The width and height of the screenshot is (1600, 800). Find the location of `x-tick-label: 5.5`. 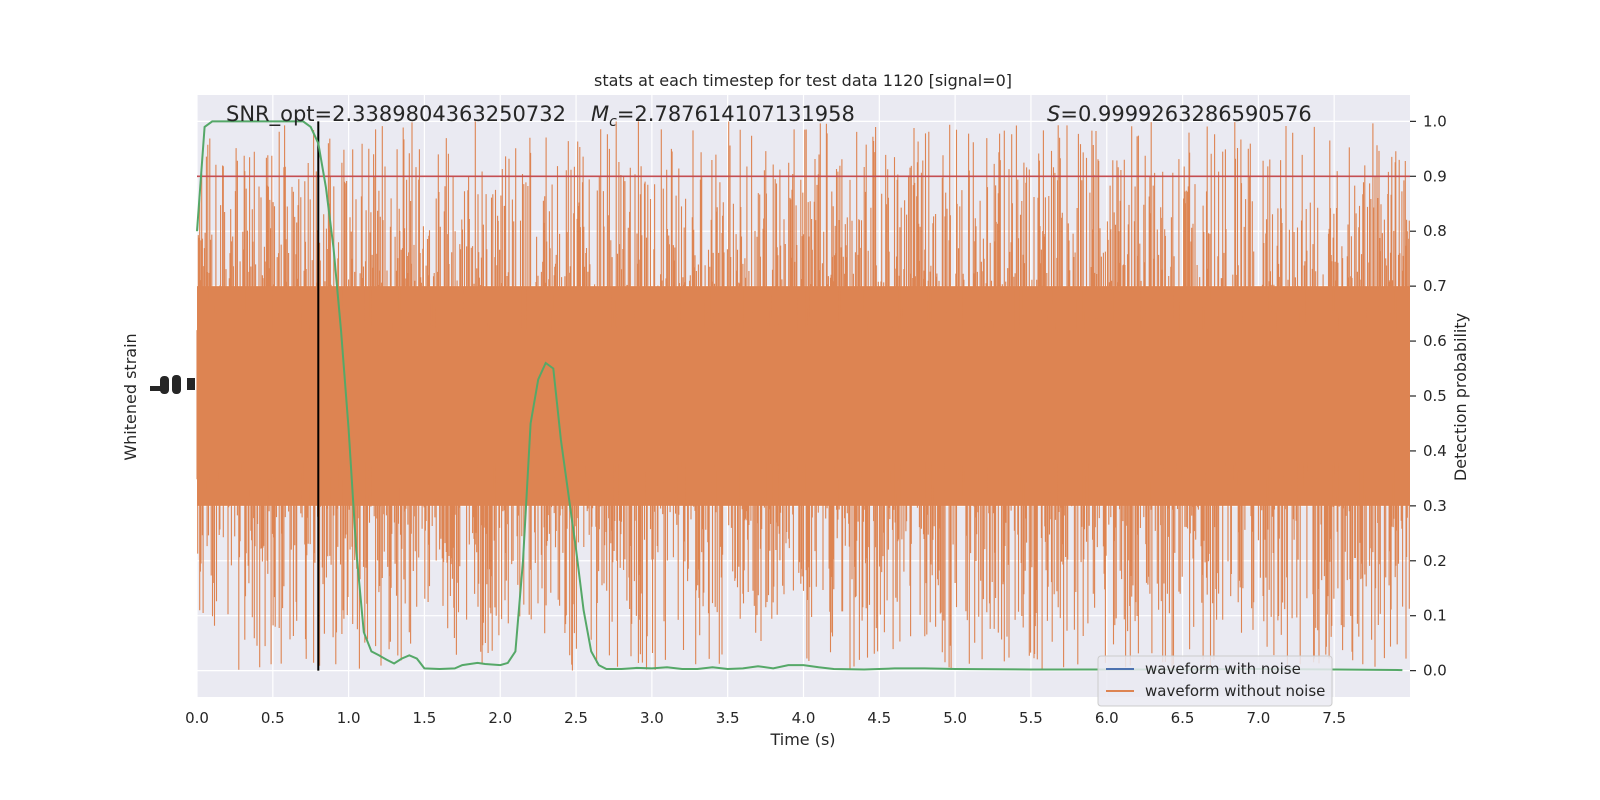

x-tick-label: 5.5 is located at coordinates (1031, 718).